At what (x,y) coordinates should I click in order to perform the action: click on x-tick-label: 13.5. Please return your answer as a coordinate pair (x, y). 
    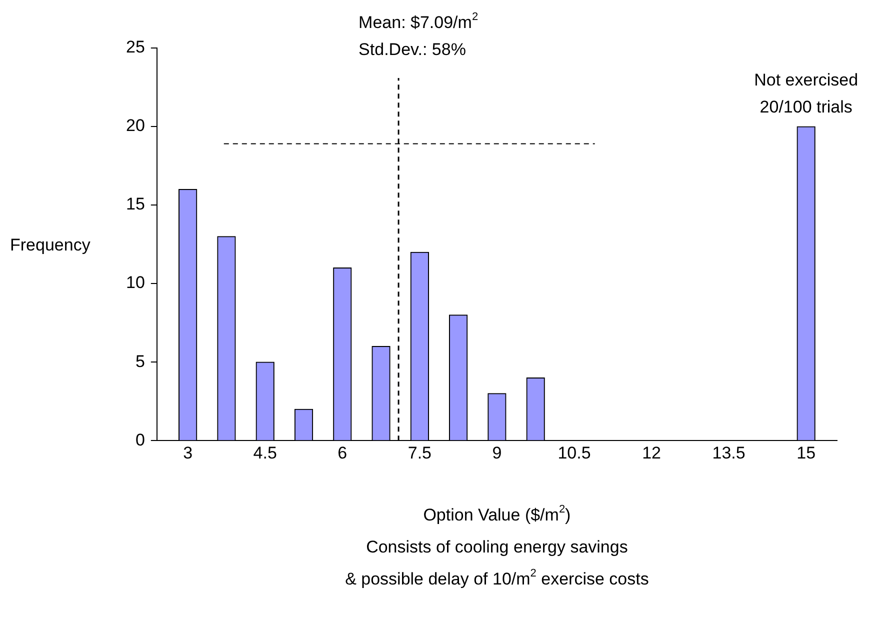
    Looking at the image, I should click on (729, 452).